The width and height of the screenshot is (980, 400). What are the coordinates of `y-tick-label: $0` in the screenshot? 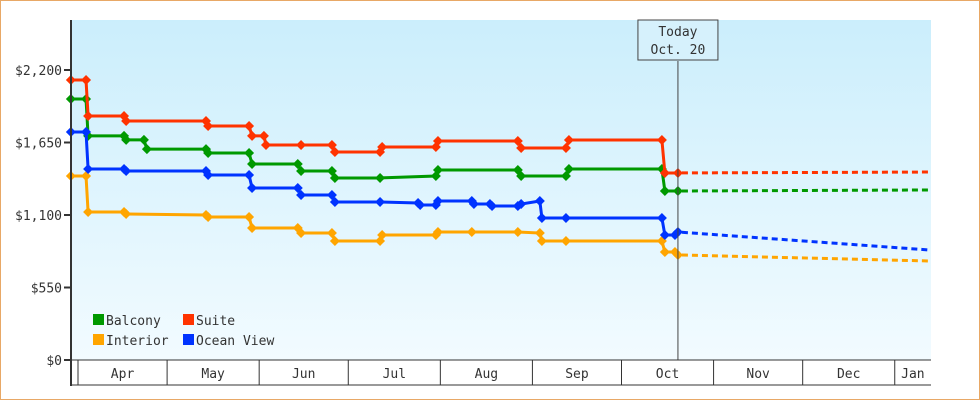 It's located at (54, 361).